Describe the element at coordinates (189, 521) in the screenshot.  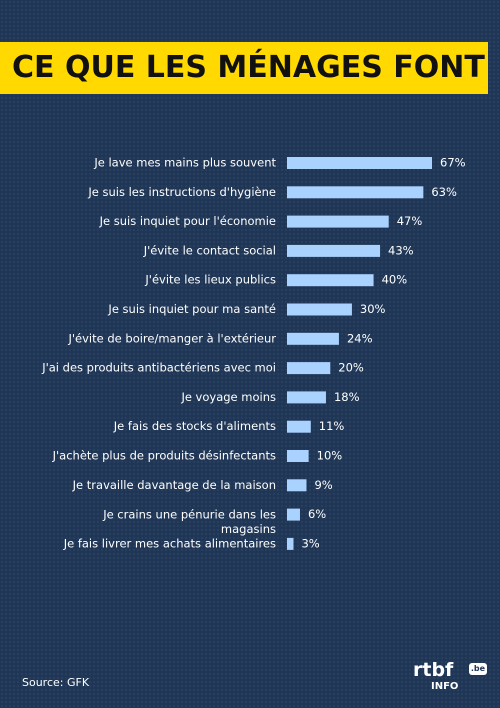
I see `category-label: Je crains une pénurie dans les magasins` at that location.